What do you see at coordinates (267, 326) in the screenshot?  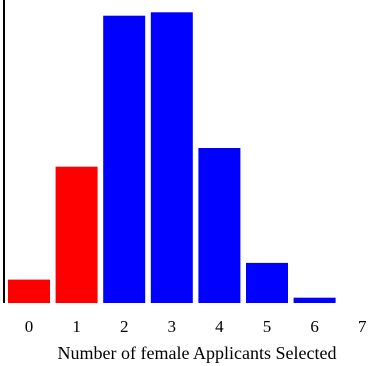 I see `x-tick-label-5: 5` at bounding box center [267, 326].